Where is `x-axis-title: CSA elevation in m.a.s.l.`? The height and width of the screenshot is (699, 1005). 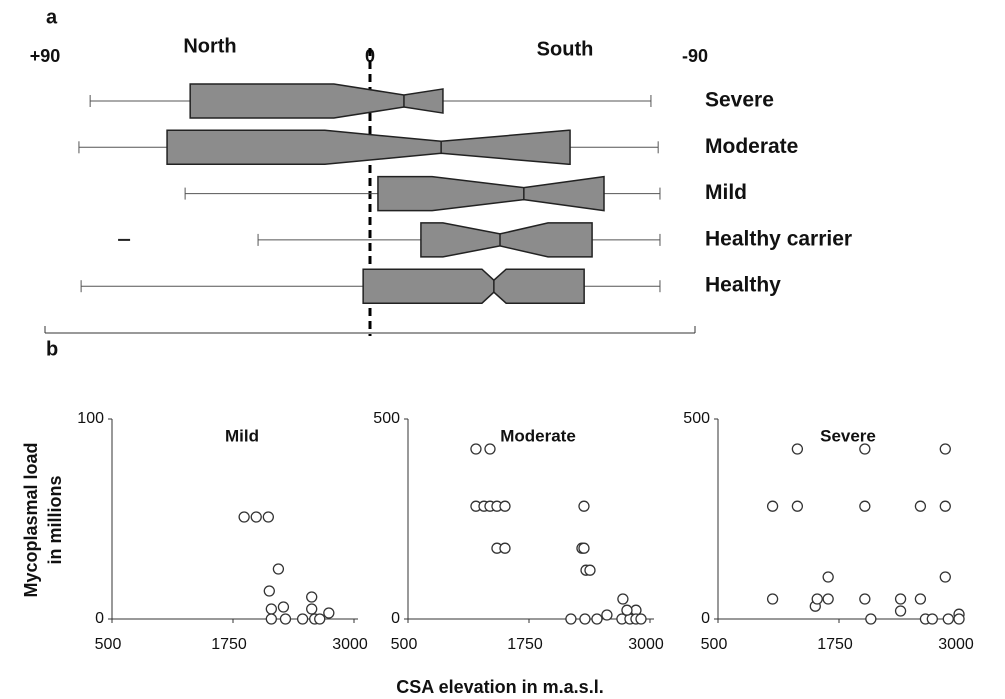 x-axis-title: CSA elevation in m.a.s.l. is located at coordinates (499, 687).